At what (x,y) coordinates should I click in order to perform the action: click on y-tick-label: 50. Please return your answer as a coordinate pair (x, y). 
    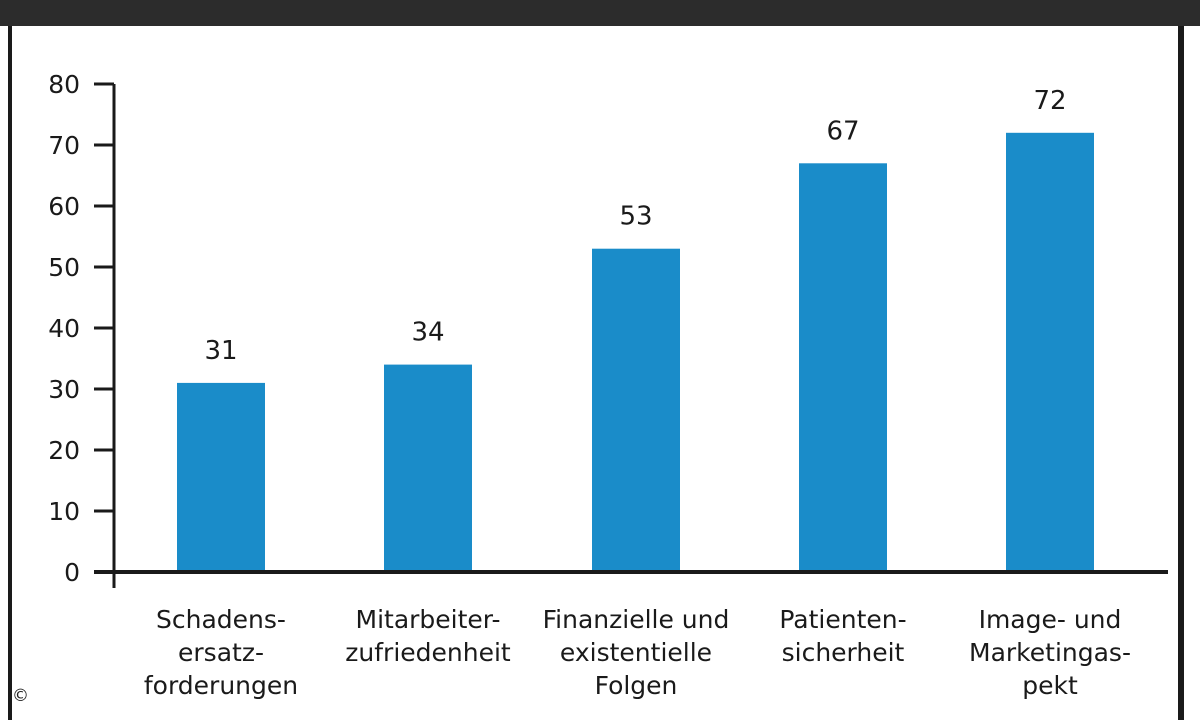
    Looking at the image, I should click on (64, 267).